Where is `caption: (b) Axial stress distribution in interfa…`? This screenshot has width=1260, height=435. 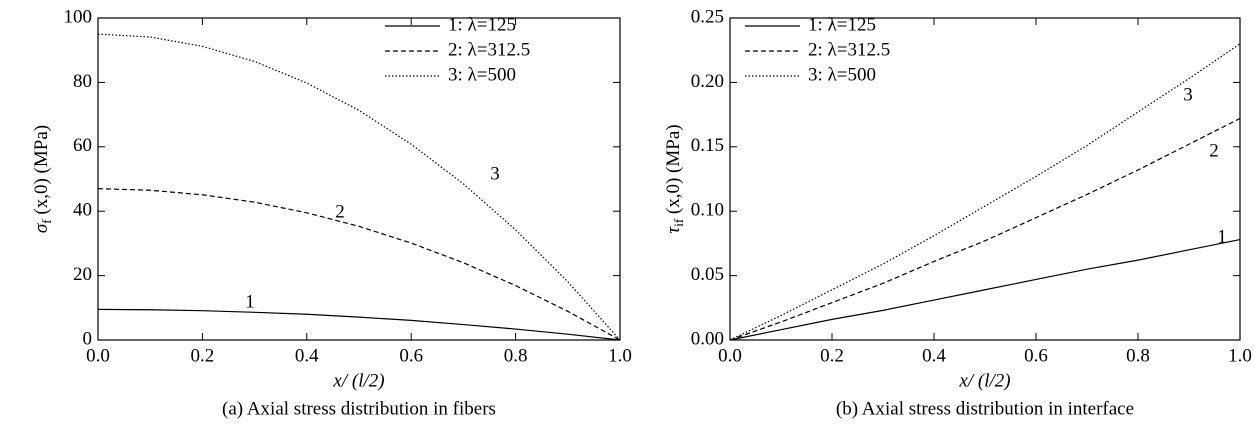 caption: (b) Axial stress distribution in interfa… is located at coordinates (985, 408).